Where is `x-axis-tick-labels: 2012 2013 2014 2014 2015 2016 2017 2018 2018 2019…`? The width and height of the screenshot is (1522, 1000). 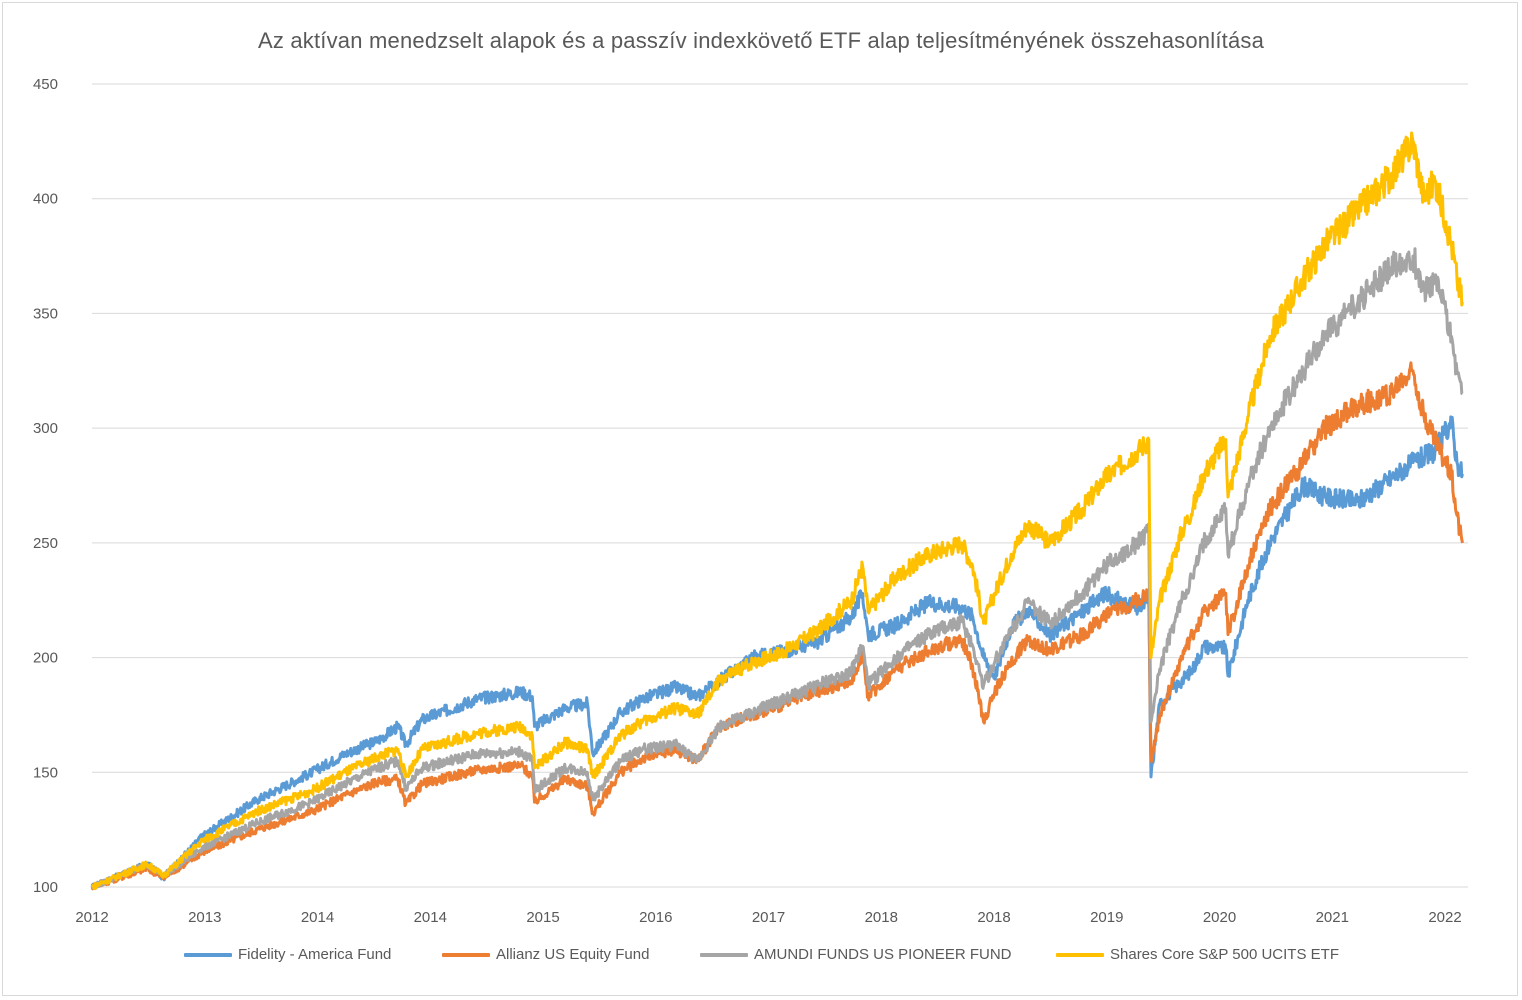 x-axis-tick-labels: 2012 2013 2014 2014 2015 2016 2017 2018 2018 2019… is located at coordinates (768, 917).